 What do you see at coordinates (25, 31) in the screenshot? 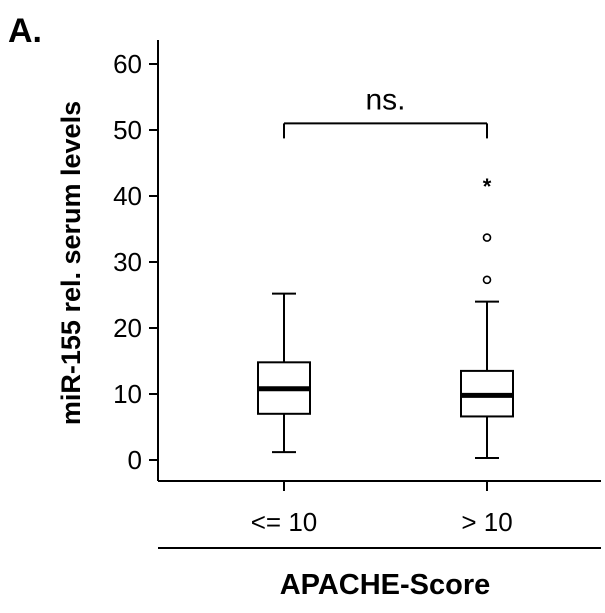
I see `panel-label: A.` at bounding box center [25, 31].